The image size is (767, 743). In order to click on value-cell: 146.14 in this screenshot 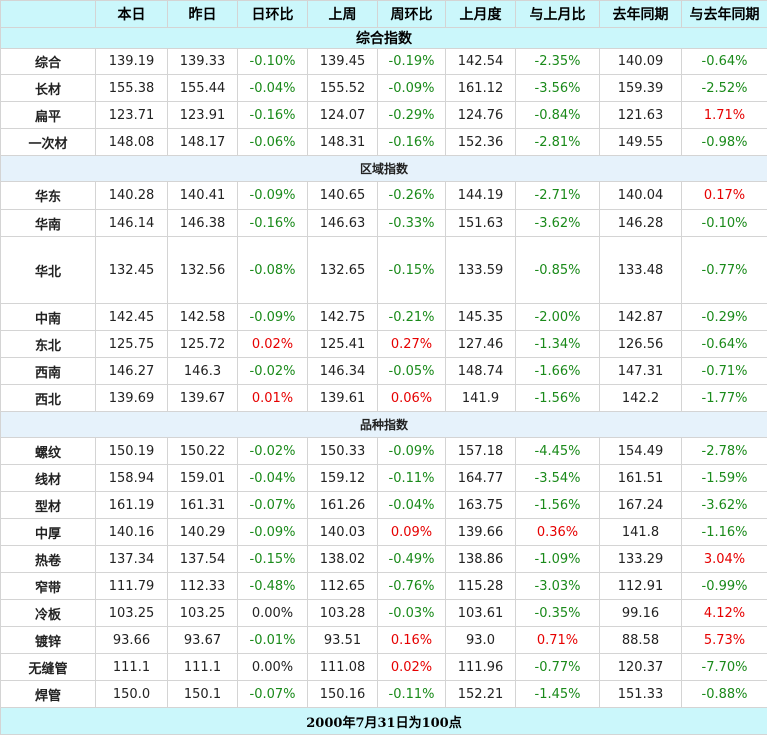, I will do `click(131, 223)`.